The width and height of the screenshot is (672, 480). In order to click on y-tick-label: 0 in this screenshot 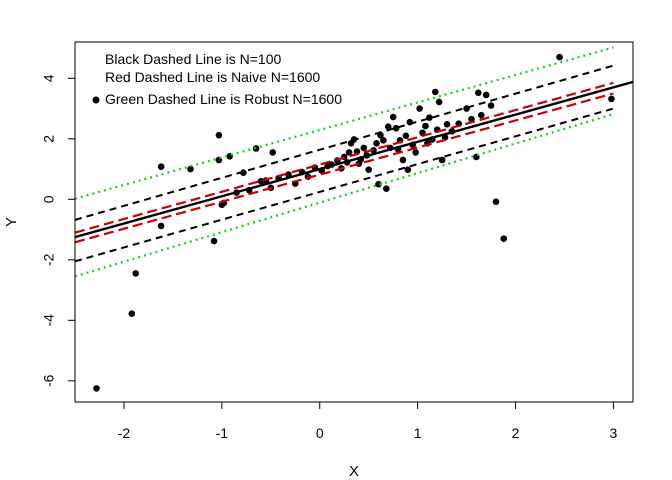, I will do `click(49, 199)`.